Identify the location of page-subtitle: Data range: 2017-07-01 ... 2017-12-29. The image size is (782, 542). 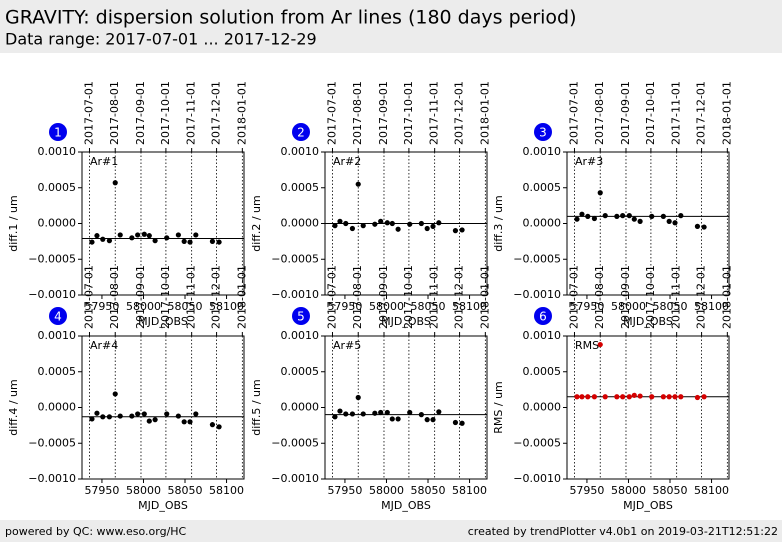
(161, 39).